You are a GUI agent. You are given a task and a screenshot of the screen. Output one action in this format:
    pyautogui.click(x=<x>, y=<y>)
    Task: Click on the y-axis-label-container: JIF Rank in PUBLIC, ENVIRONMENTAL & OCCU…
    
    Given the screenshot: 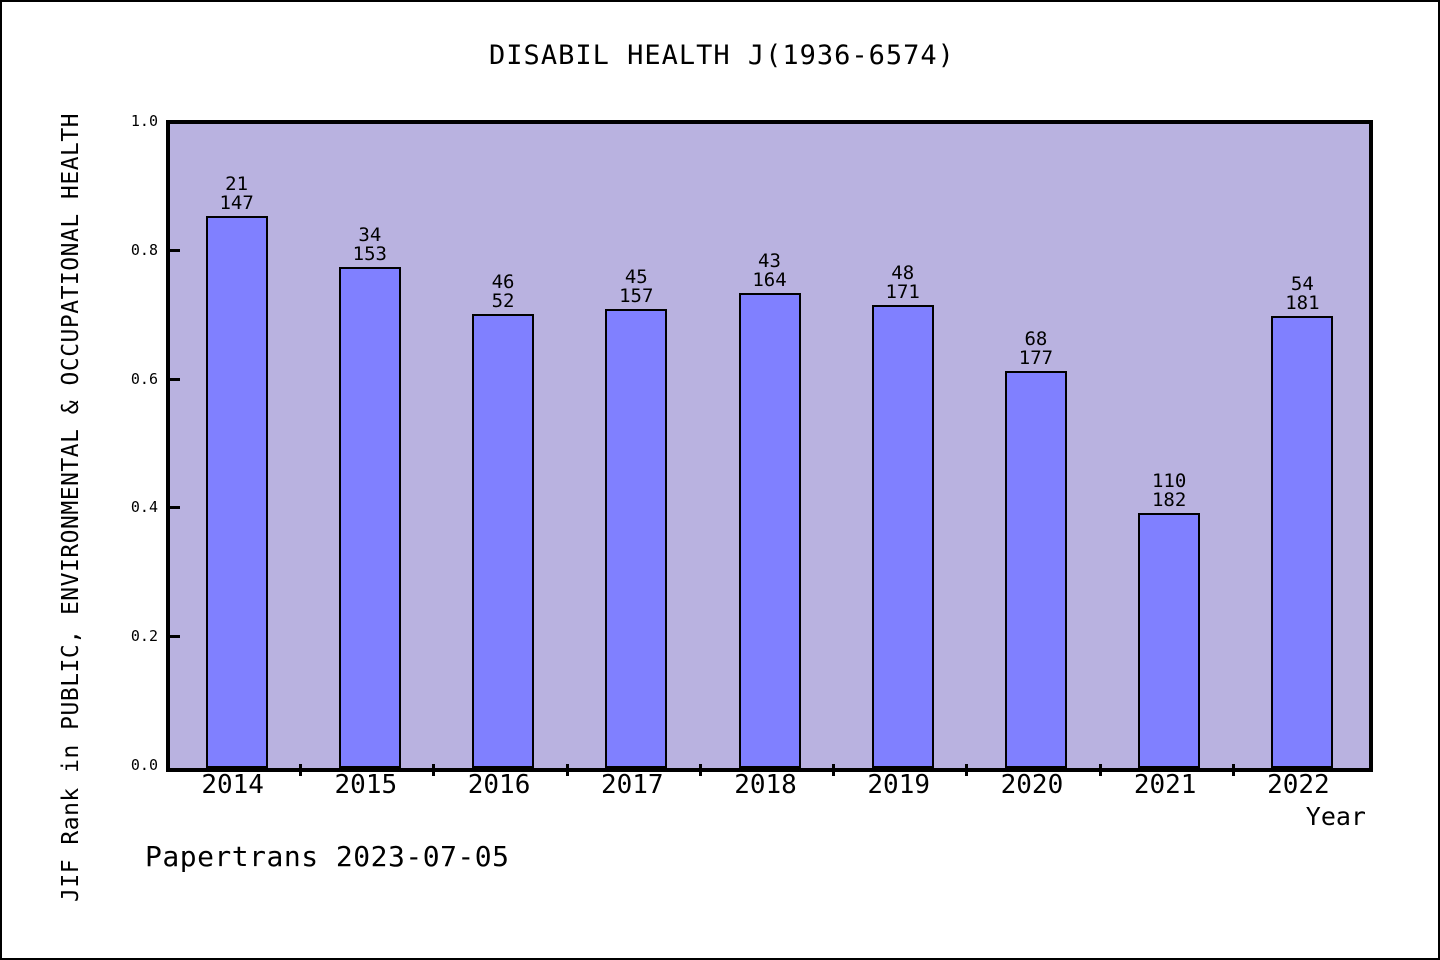 What is the action you would take?
    pyautogui.click(x=74, y=452)
    